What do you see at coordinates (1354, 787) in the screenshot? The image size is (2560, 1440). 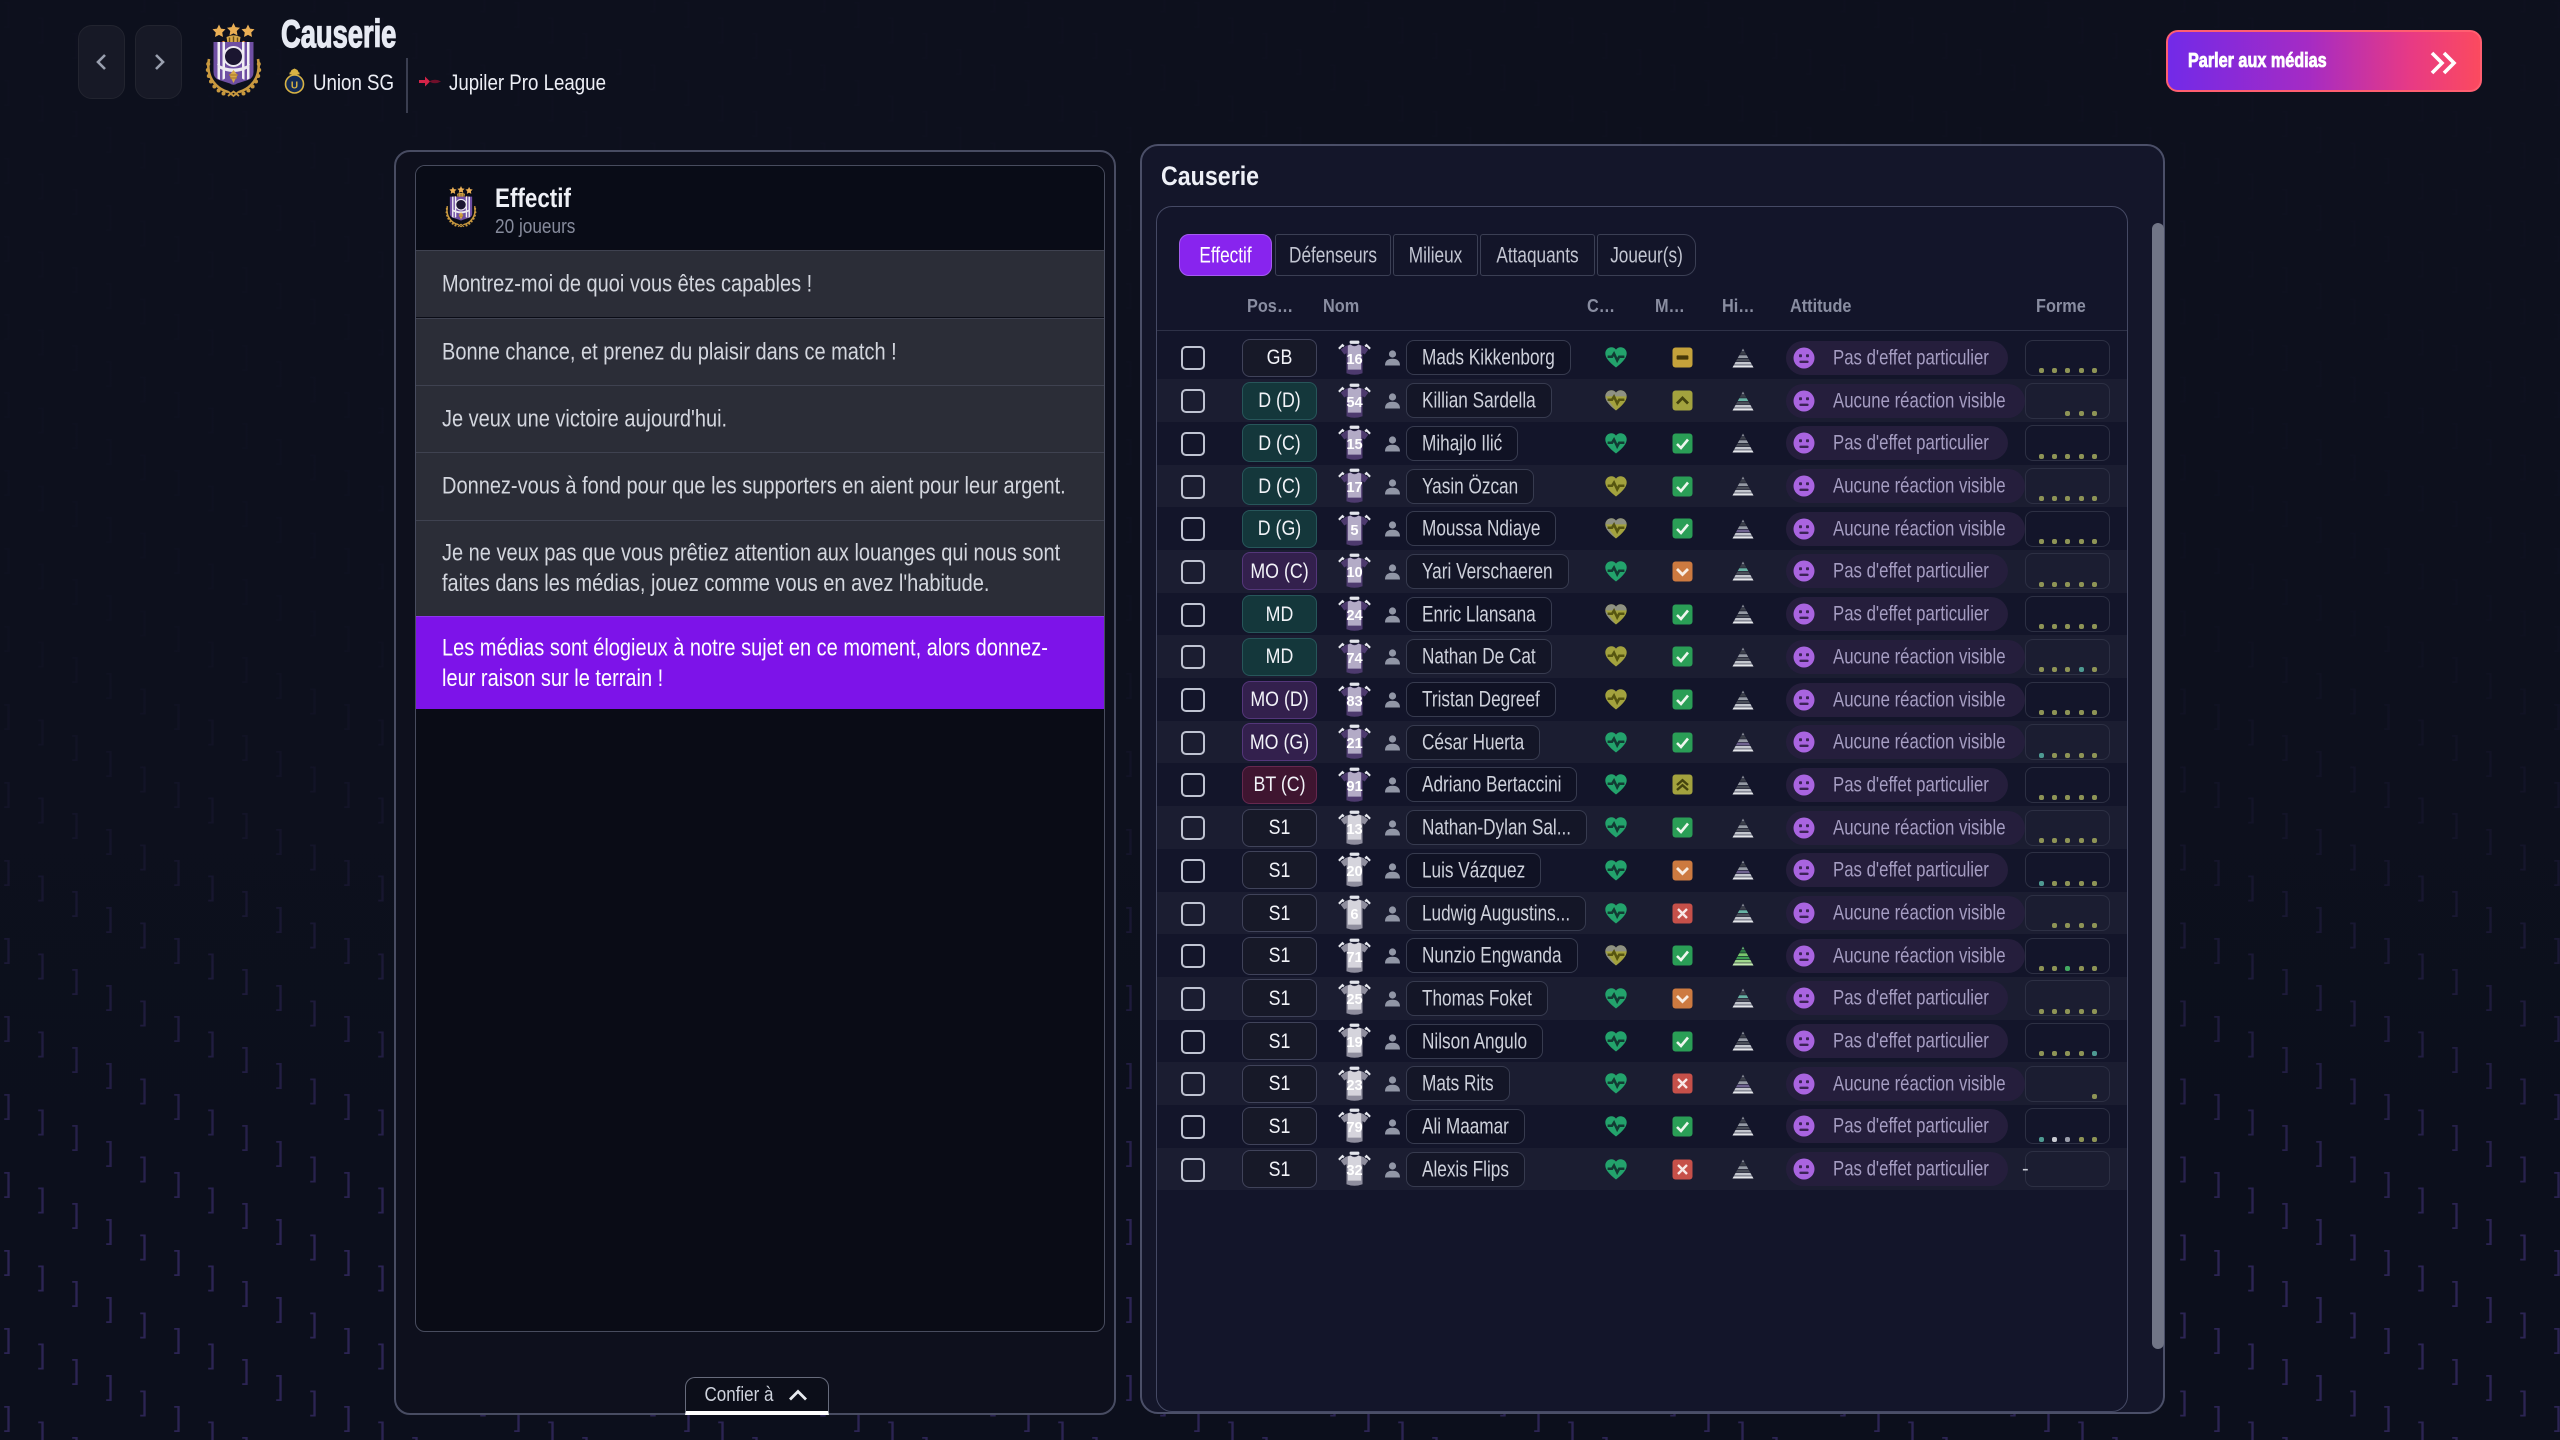 I see `svg-text: 91` at bounding box center [1354, 787].